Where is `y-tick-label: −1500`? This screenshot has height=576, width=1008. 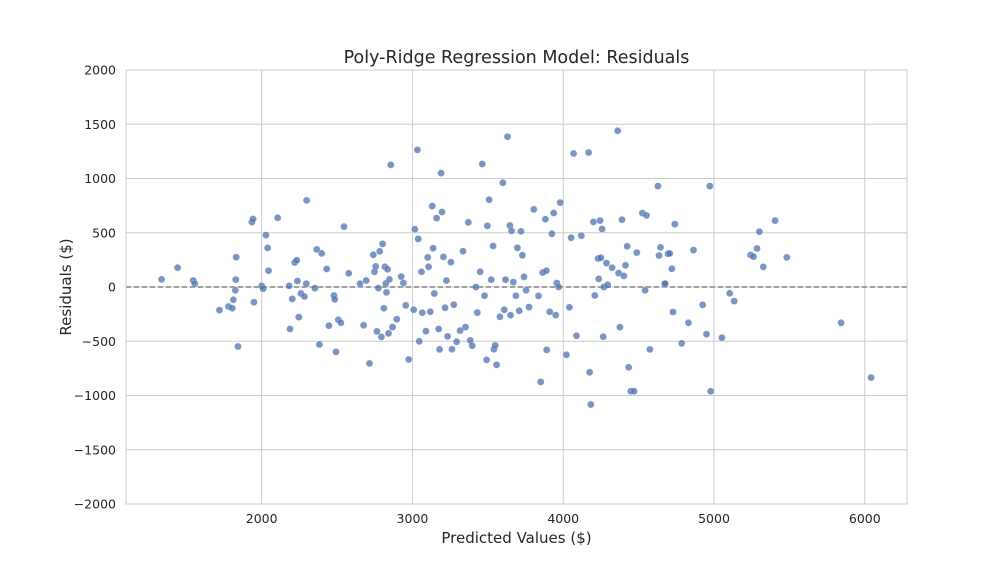 y-tick-label: −1500 is located at coordinates (95, 449).